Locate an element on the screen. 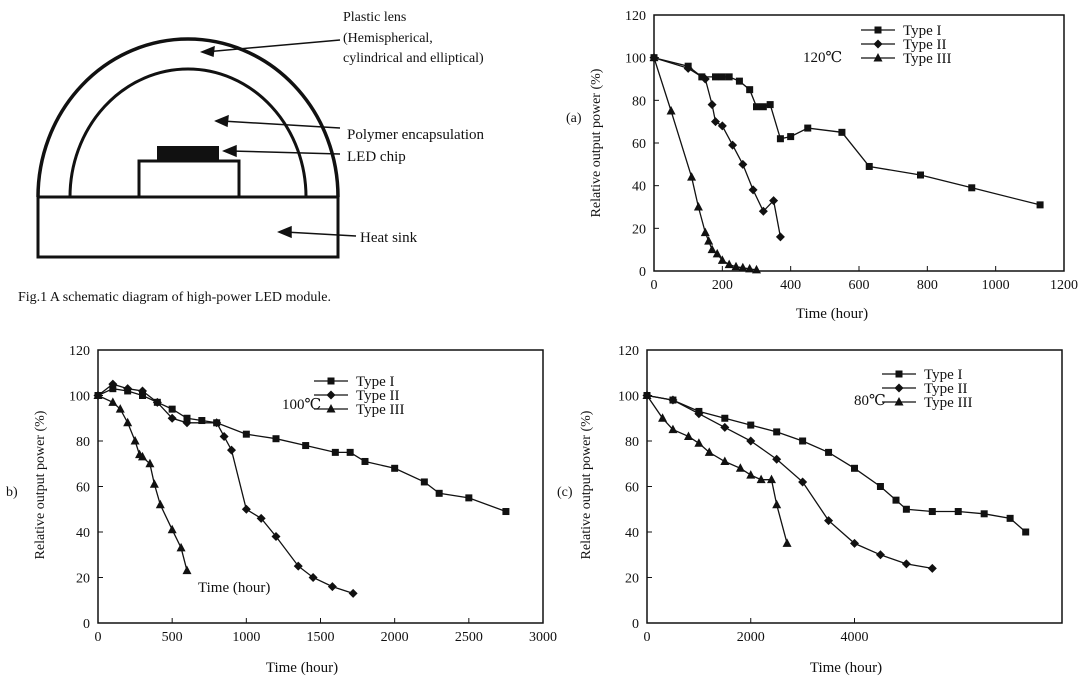 The width and height of the screenshot is (1080, 688). x-tick-label: 400 is located at coordinates (790, 285).